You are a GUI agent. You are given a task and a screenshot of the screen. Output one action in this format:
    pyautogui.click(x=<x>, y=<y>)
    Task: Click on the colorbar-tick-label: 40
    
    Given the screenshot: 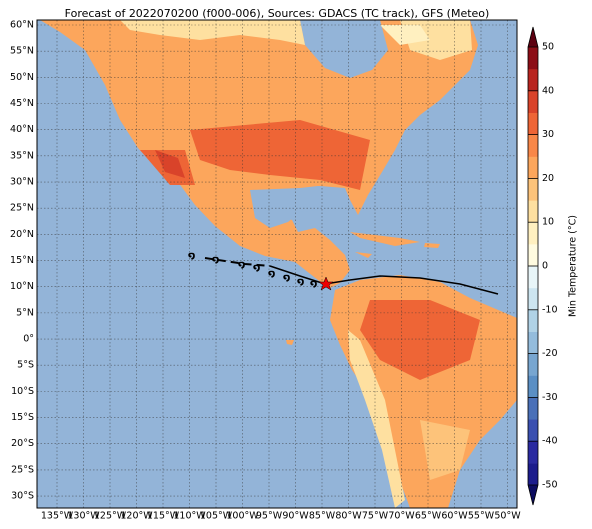 What is the action you would take?
    pyautogui.click(x=548, y=90)
    